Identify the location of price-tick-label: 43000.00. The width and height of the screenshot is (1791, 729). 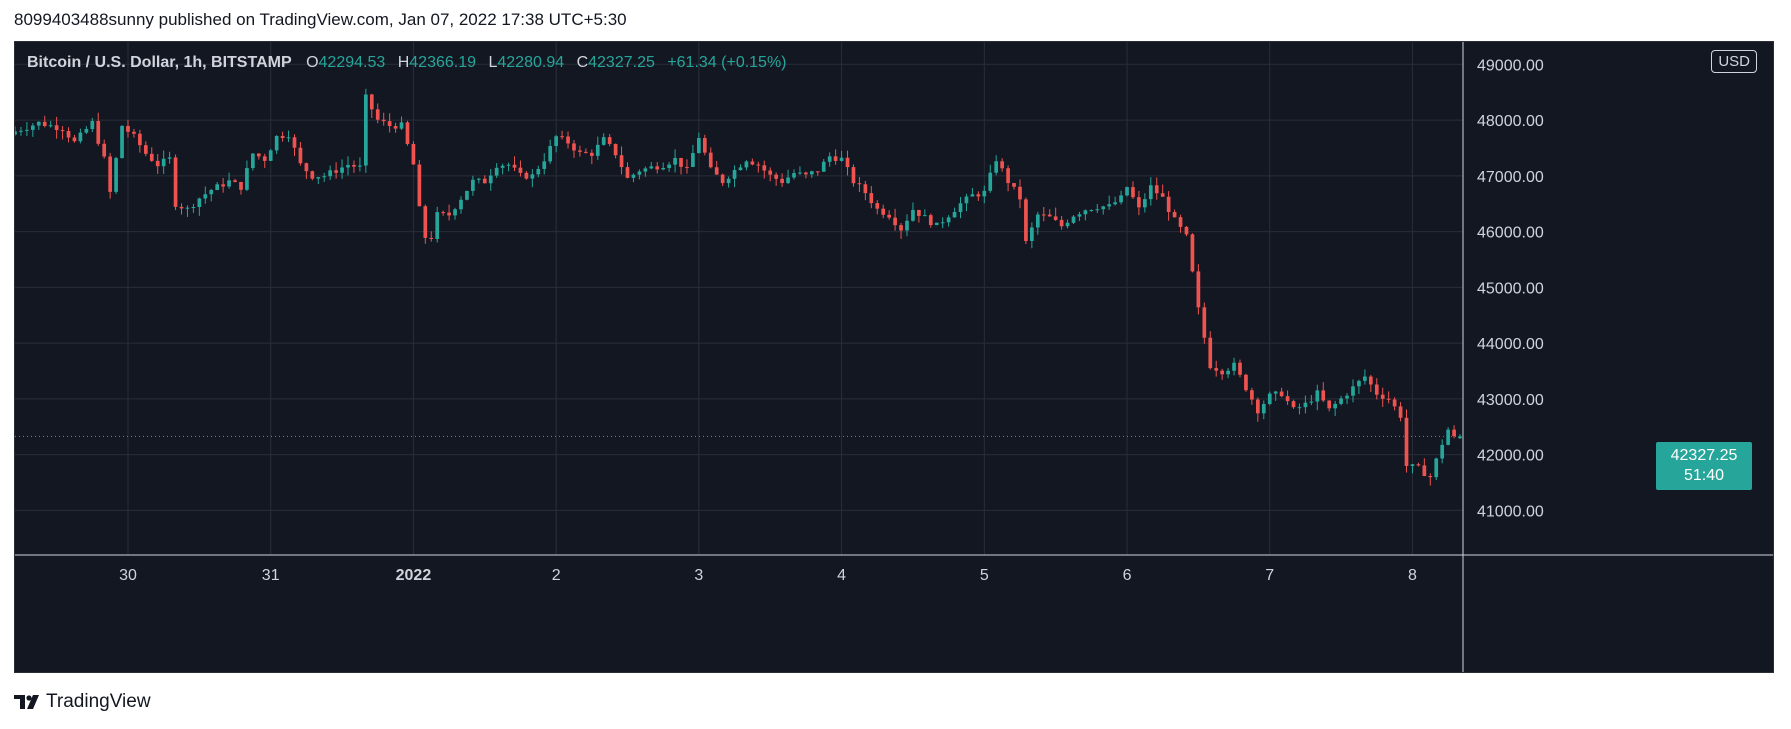
(1510, 400).